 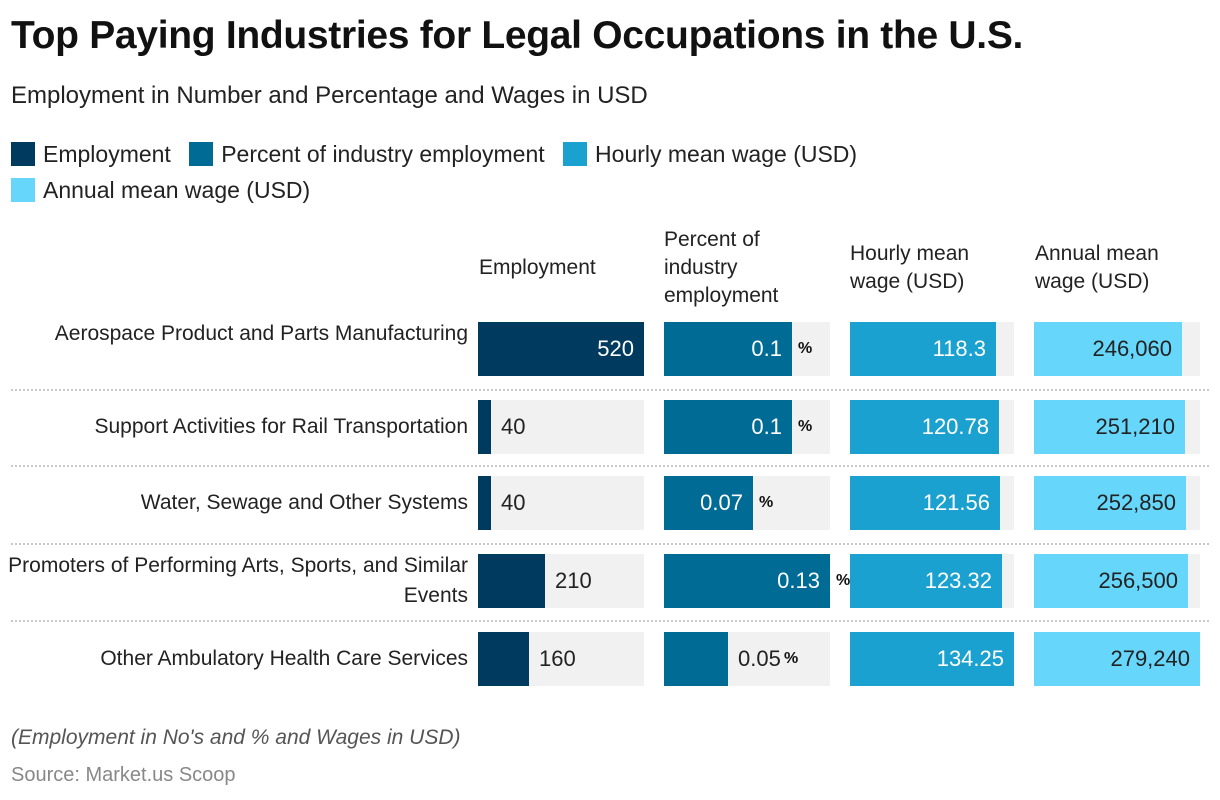 I want to click on bar-track: 160, so click(x=561, y=659).